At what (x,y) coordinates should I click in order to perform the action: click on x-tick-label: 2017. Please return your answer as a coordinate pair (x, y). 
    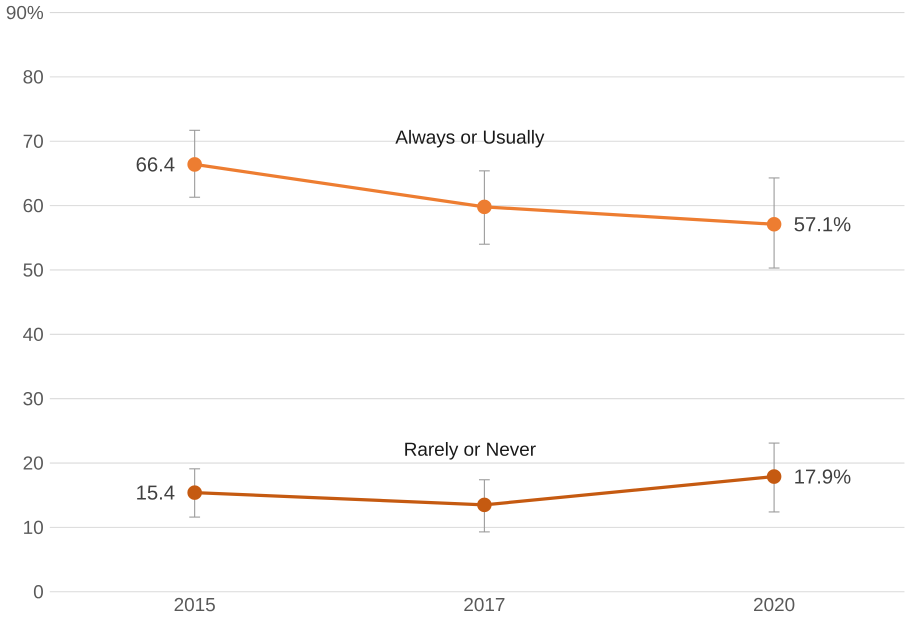
    Looking at the image, I should click on (484, 605).